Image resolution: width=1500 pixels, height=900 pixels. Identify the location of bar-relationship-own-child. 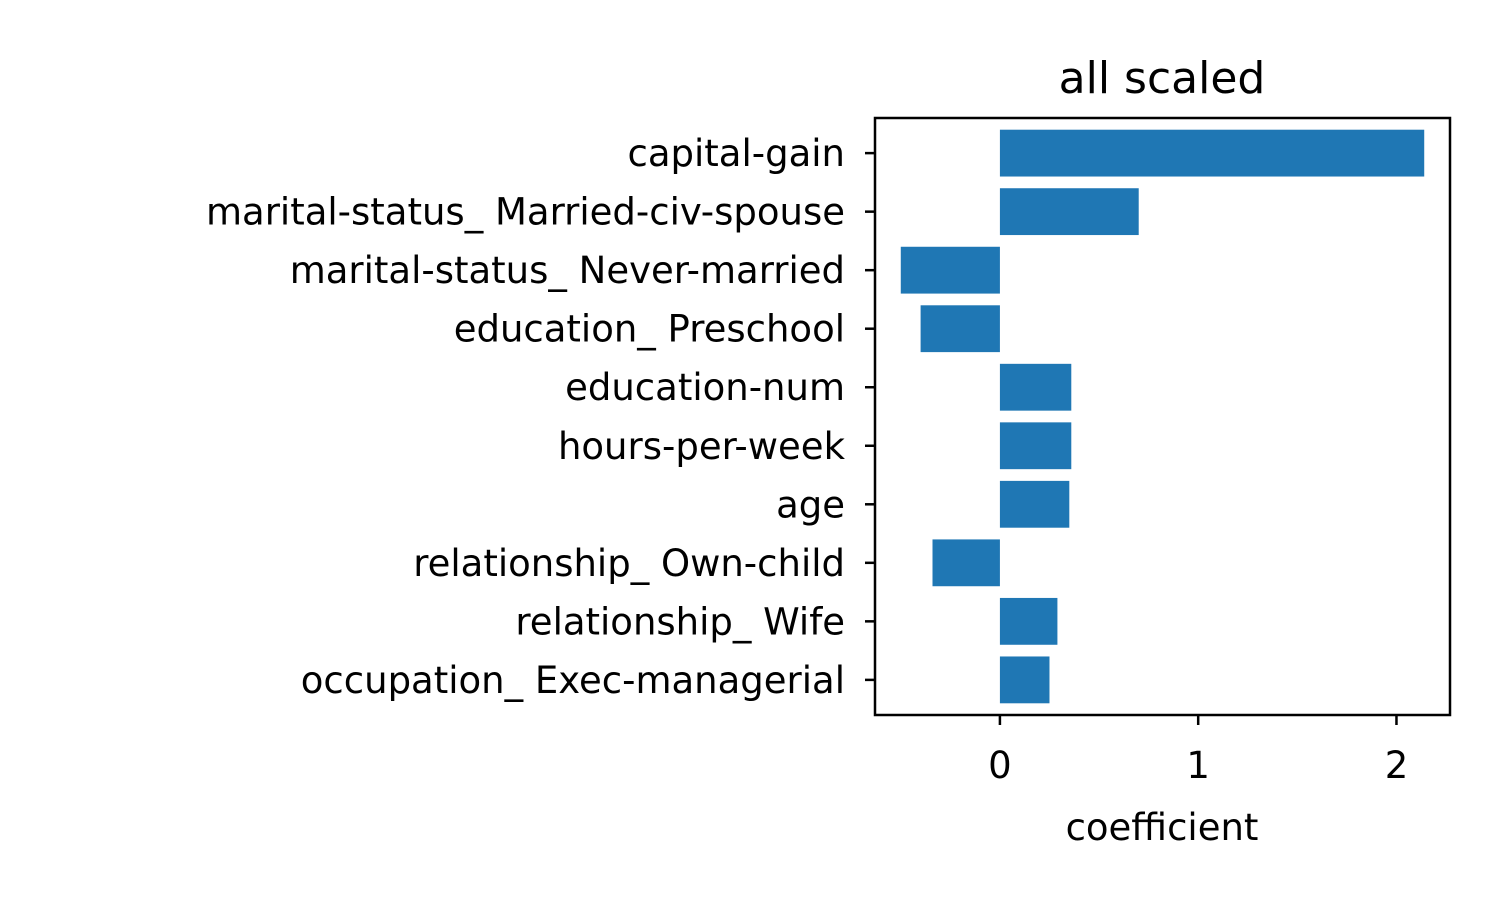
(966, 563).